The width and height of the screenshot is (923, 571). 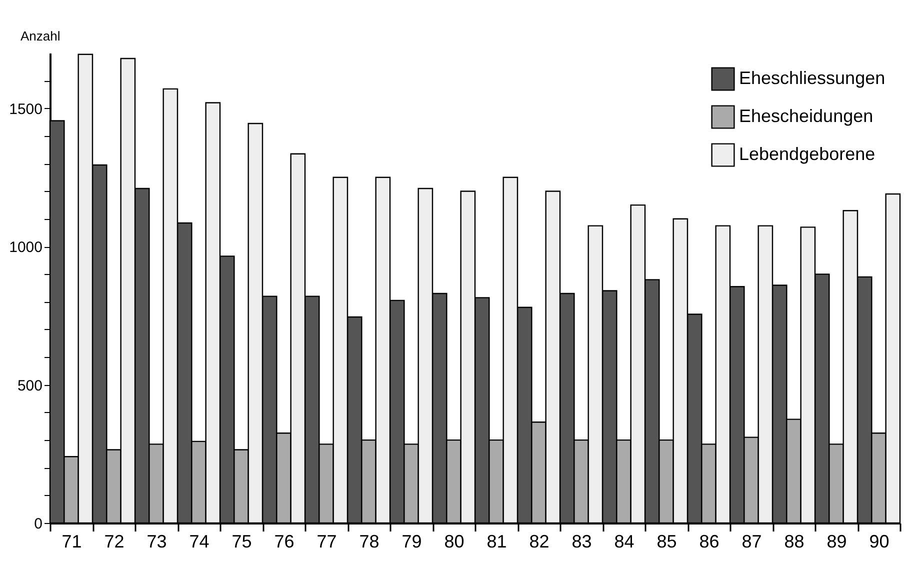 What do you see at coordinates (284, 542) in the screenshot?
I see `x-tick-label: 76` at bounding box center [284, 542].